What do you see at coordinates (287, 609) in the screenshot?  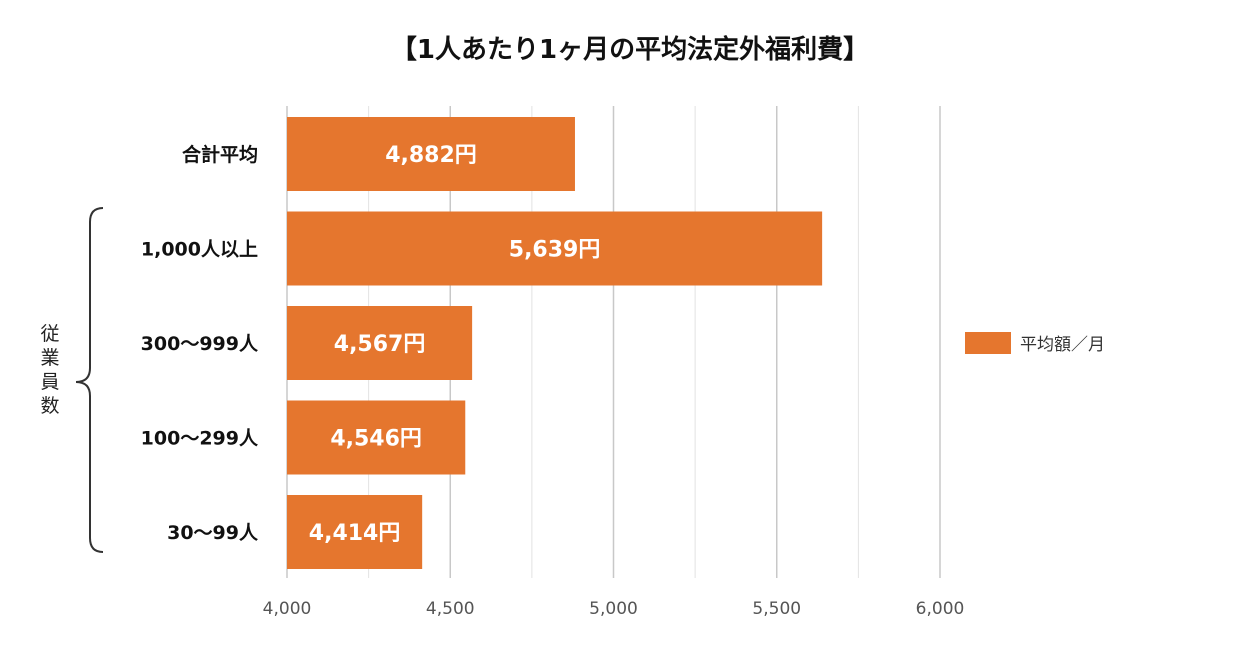 I see `x-tick-label: 4,000` at bounding box center [287, 609].